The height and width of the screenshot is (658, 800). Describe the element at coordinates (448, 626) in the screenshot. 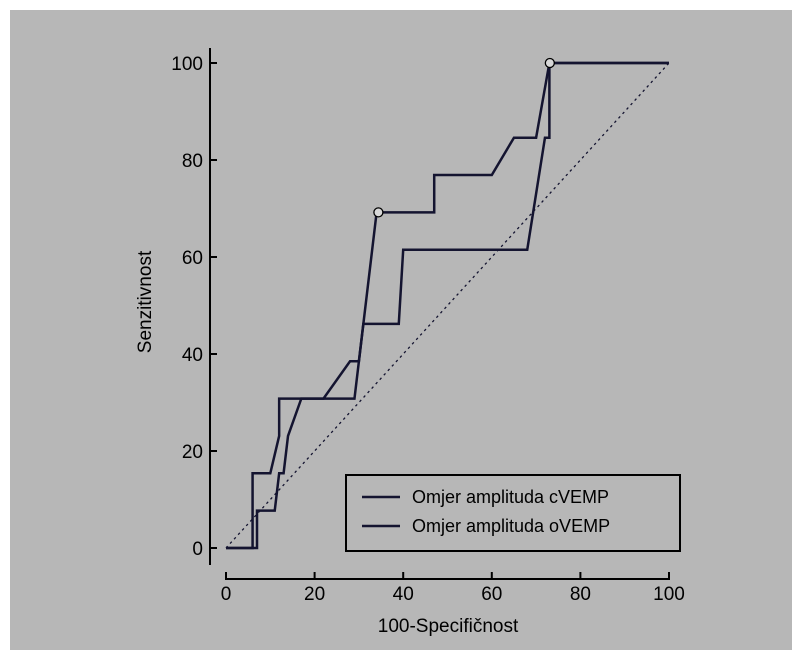

I see `x-axis-title: 100-Specifičnost` at that location.